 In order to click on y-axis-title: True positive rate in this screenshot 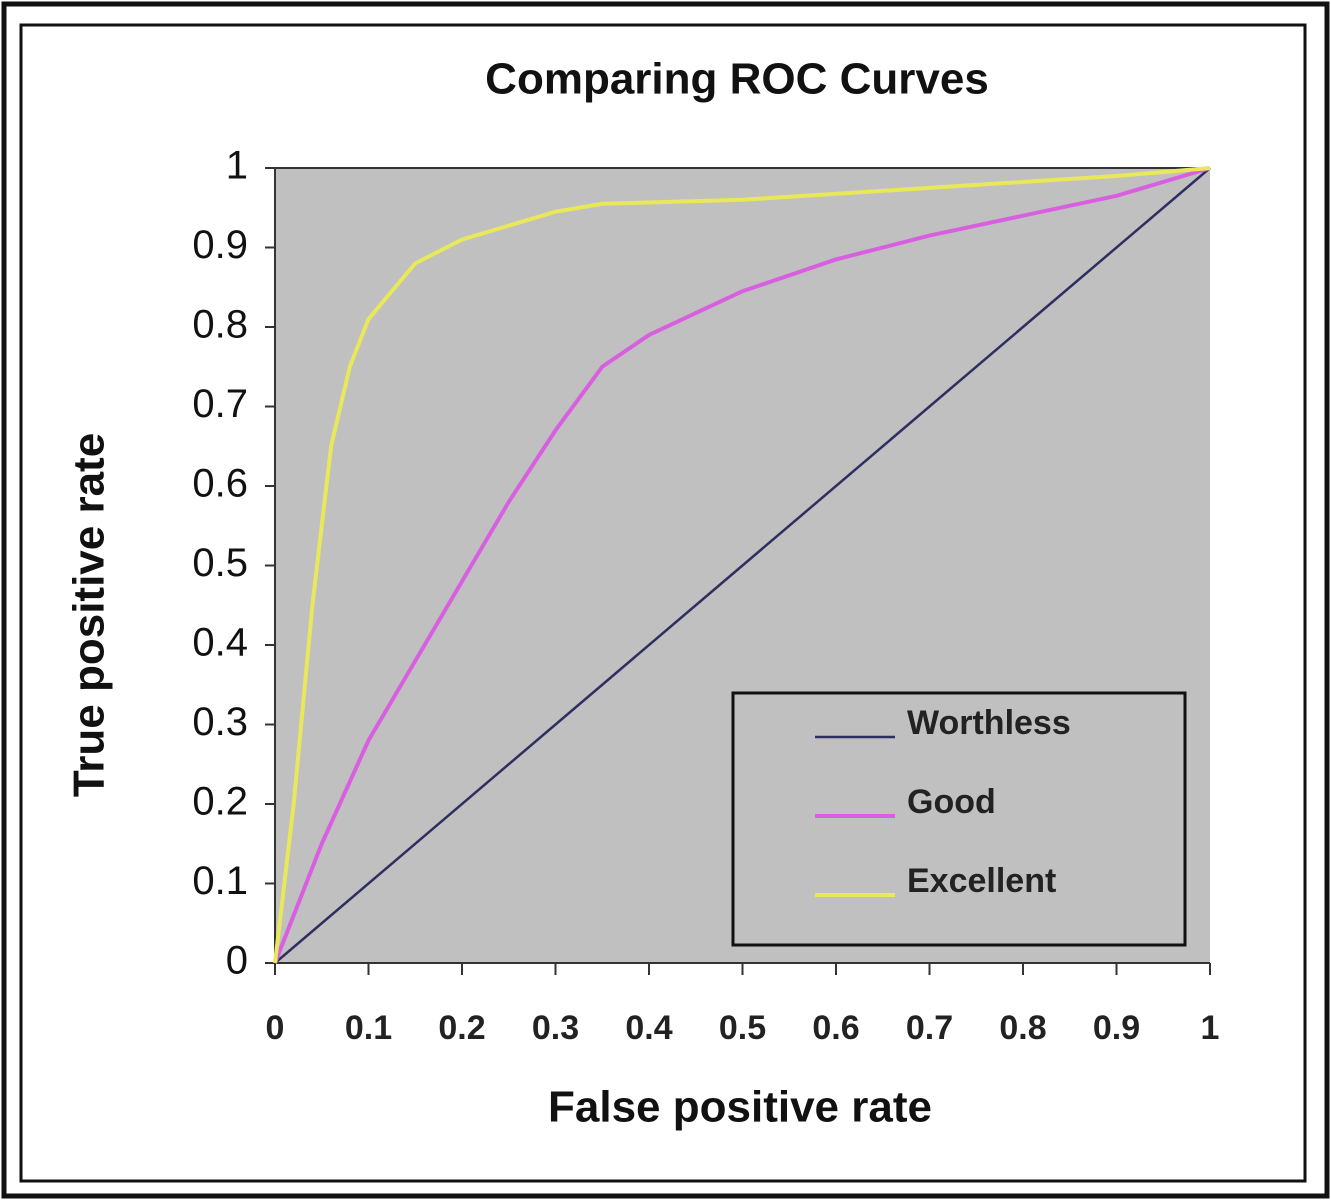, I will do `click(89, 615)`.